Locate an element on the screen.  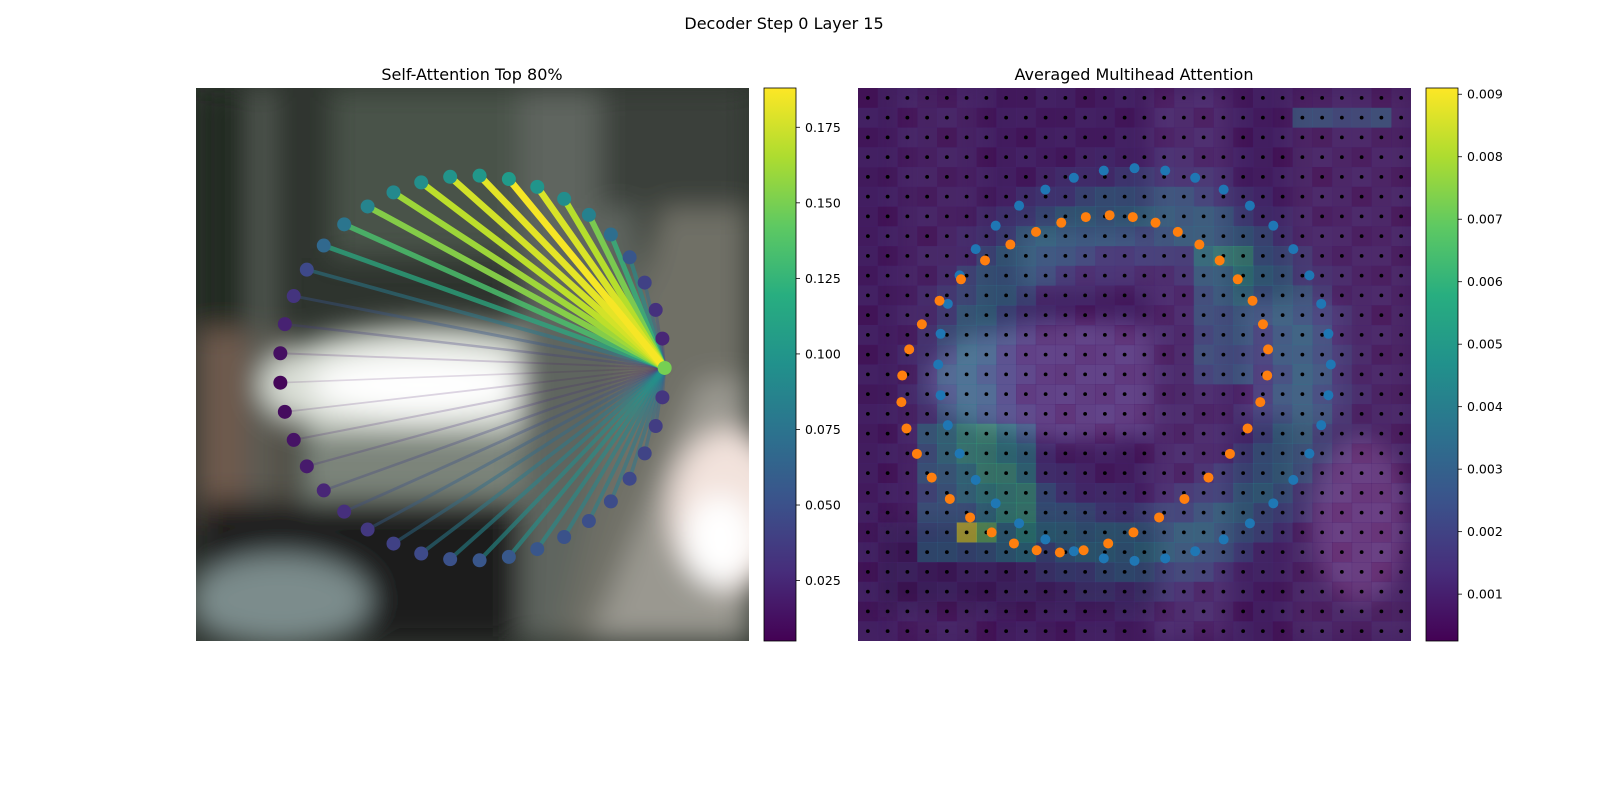
query-points is located at coordinates (1134, 364).